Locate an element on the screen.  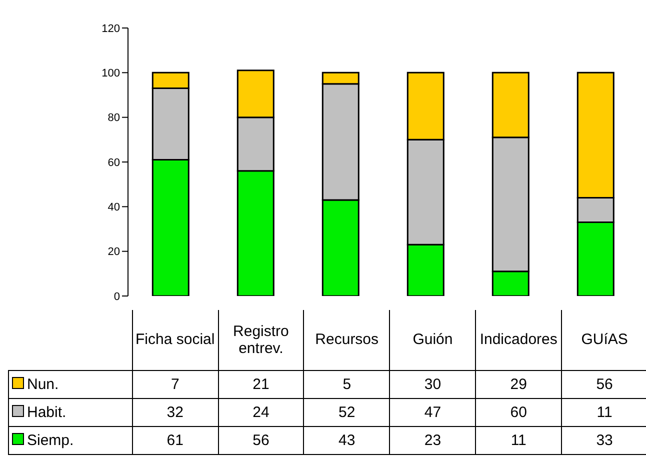
y-tick-label: 80 is located at coordinates (114, 118).